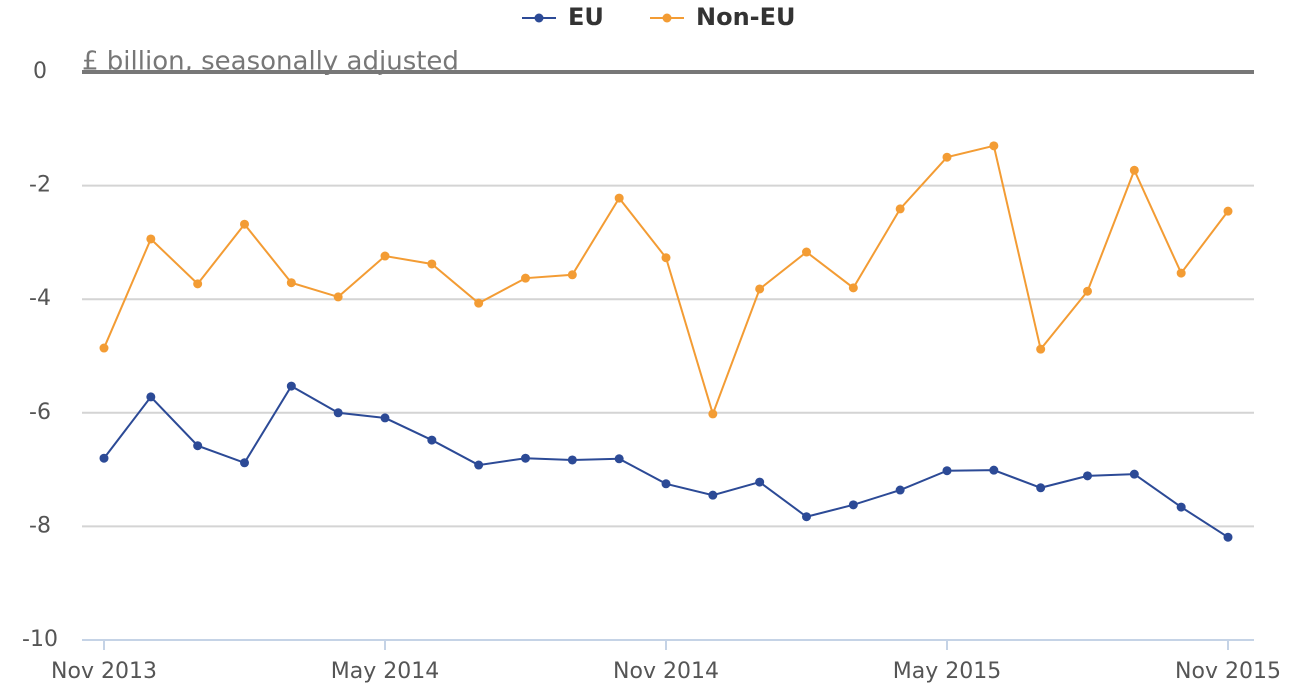  I want to click on y-tick-label: 0, so click(40, 71).